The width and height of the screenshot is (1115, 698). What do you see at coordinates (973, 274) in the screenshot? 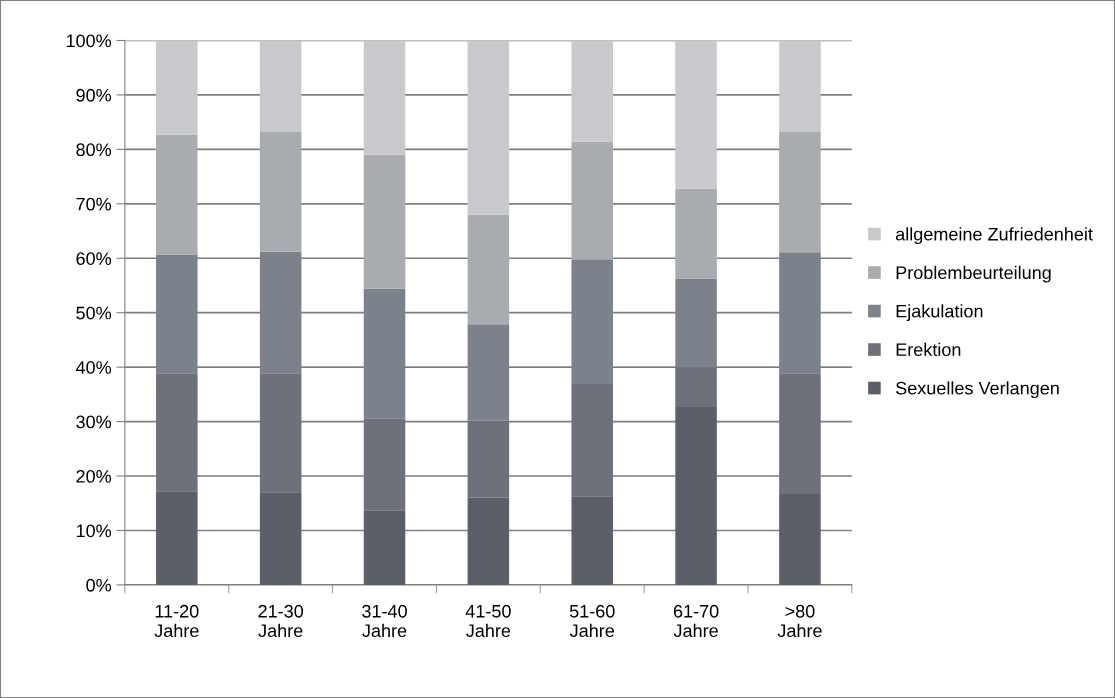
I see `legend-label: Problembeurteilung` at bounding box center [973, 274].